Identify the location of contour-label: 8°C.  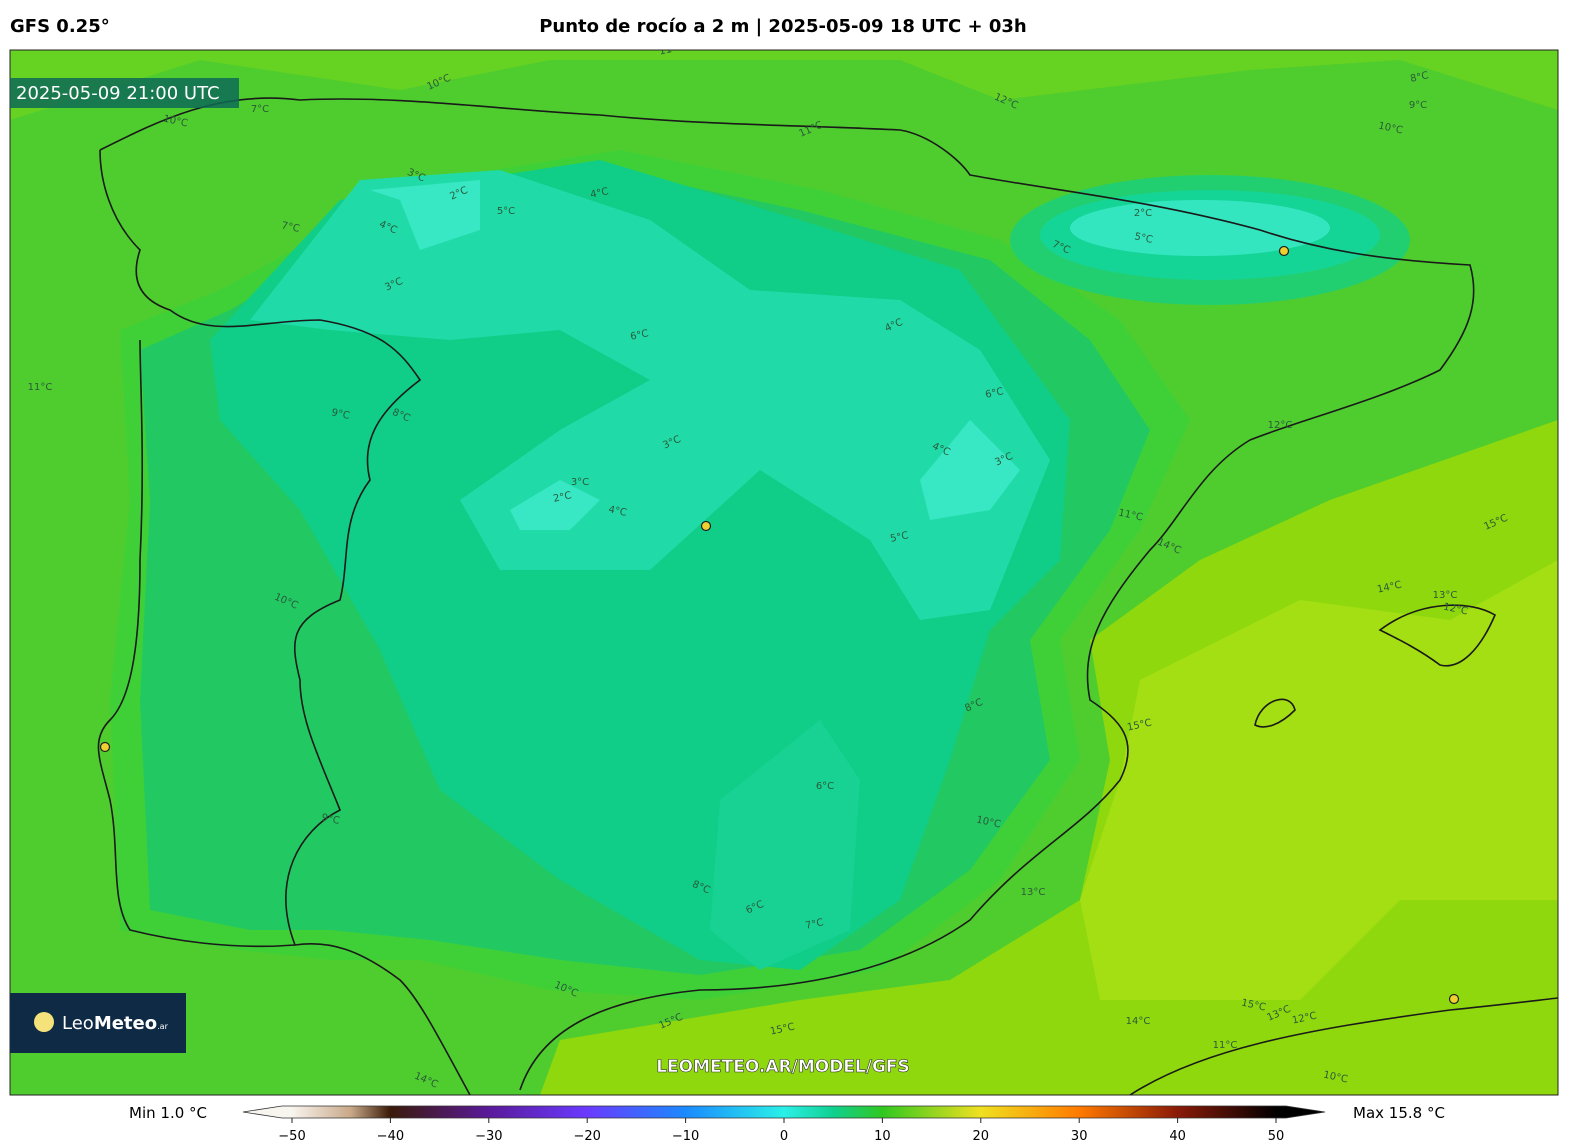
(1419, 77).